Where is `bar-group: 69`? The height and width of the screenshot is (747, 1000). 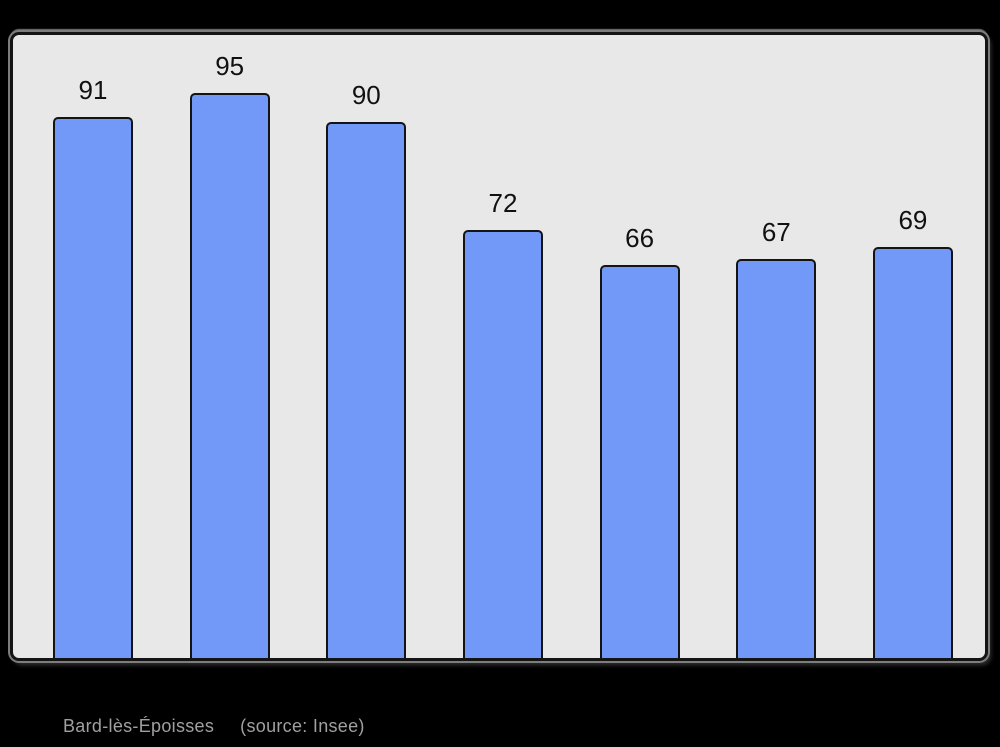 bar-group: 69 is located at coordinates (912, 346).